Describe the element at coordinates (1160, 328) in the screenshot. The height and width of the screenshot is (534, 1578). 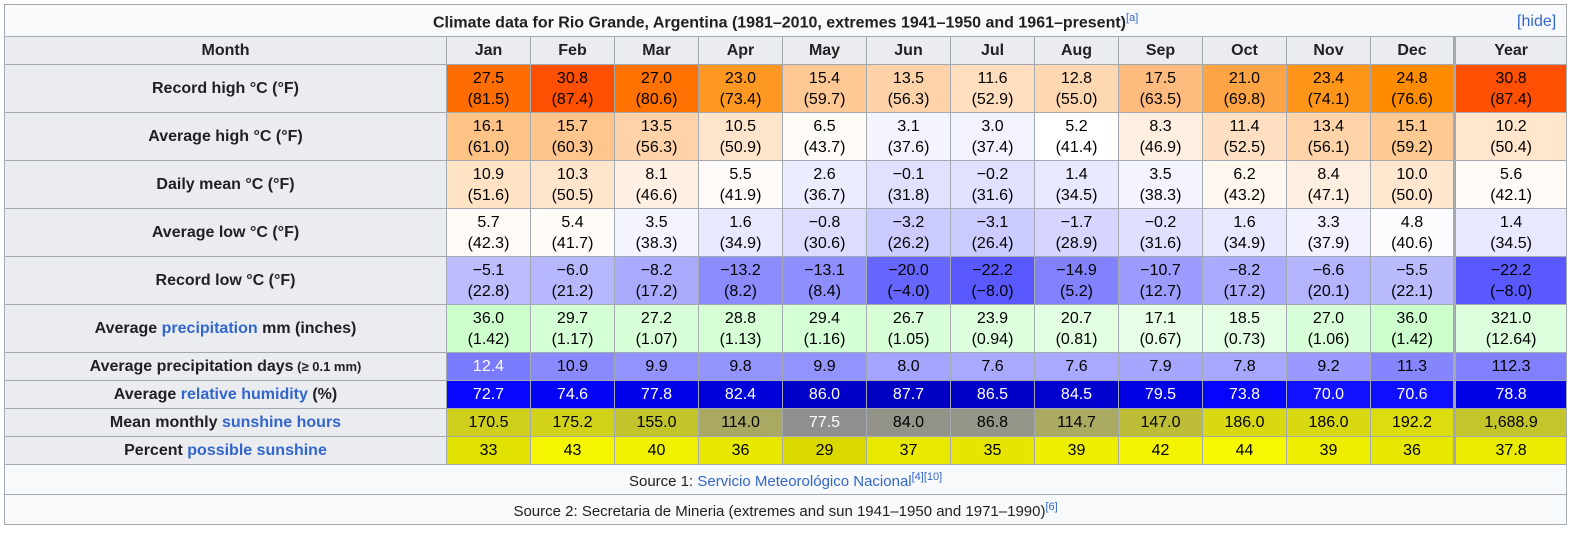
I see `data-cell: 17.1 (0.67)` at that location.